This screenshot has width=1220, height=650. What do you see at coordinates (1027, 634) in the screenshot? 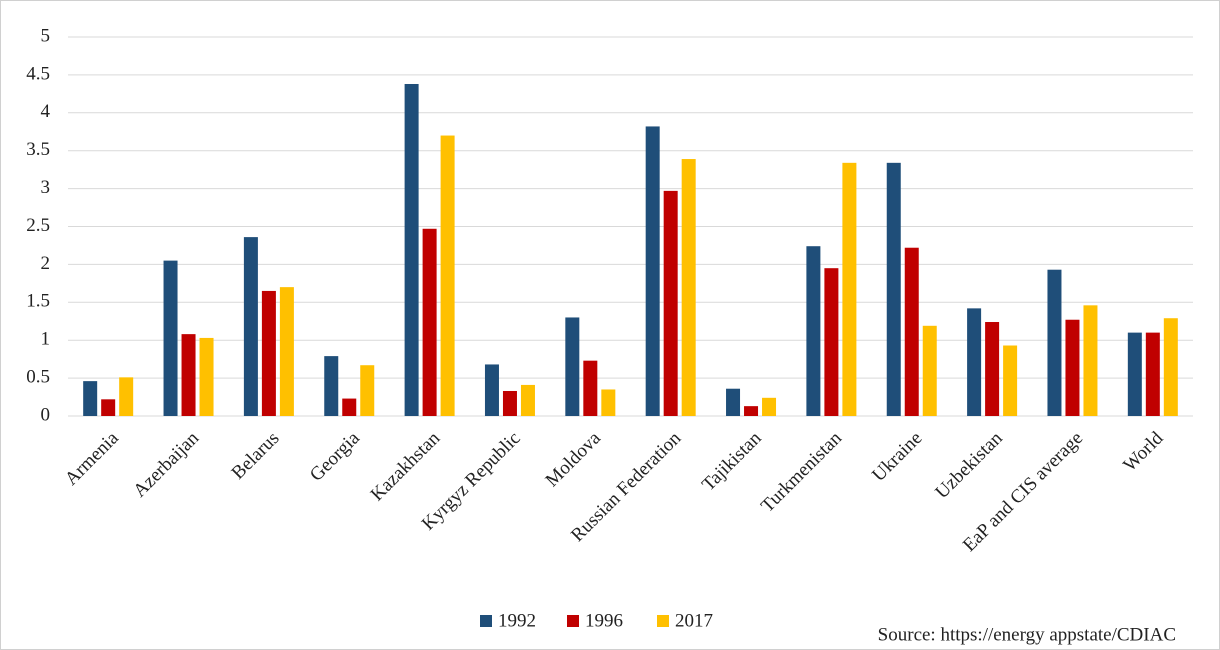
I see `source-note: Source: https://energy appstate/CDIAC` at bounding box center [1027, 634].